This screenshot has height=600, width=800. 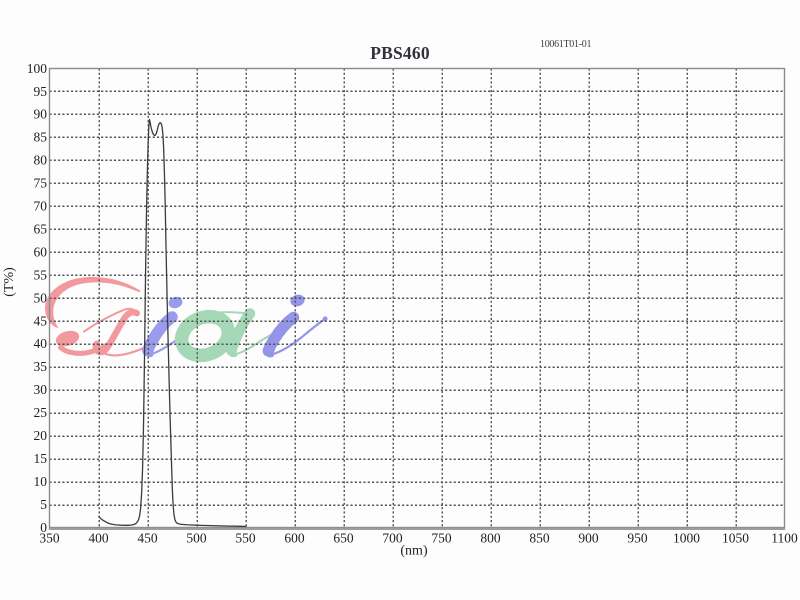 What do you see at coordinates (43, 504) in the screenshot?
I see `y-tick-label: 5` at bounding box center [43, 504].